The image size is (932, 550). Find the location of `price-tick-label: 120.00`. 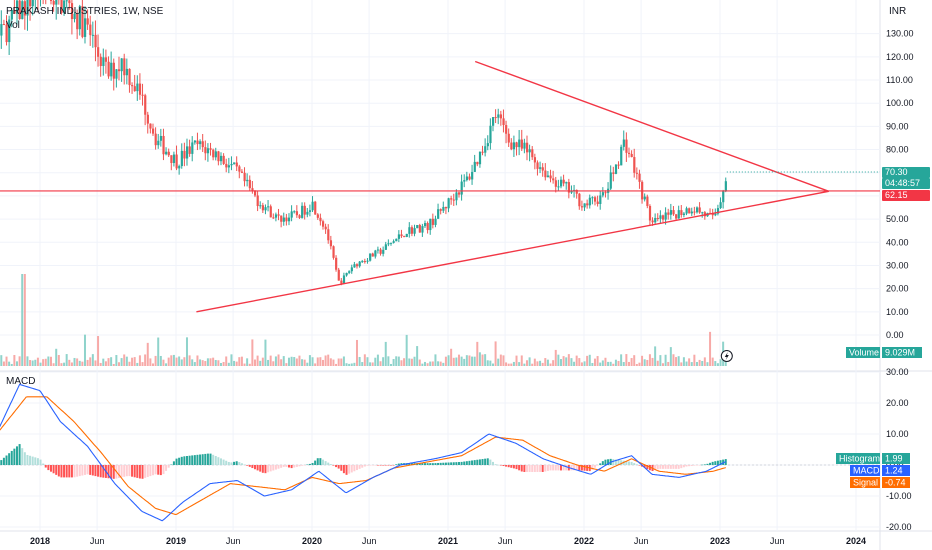

price-tick-label: 120.00 is located at coordinates (900, 57).